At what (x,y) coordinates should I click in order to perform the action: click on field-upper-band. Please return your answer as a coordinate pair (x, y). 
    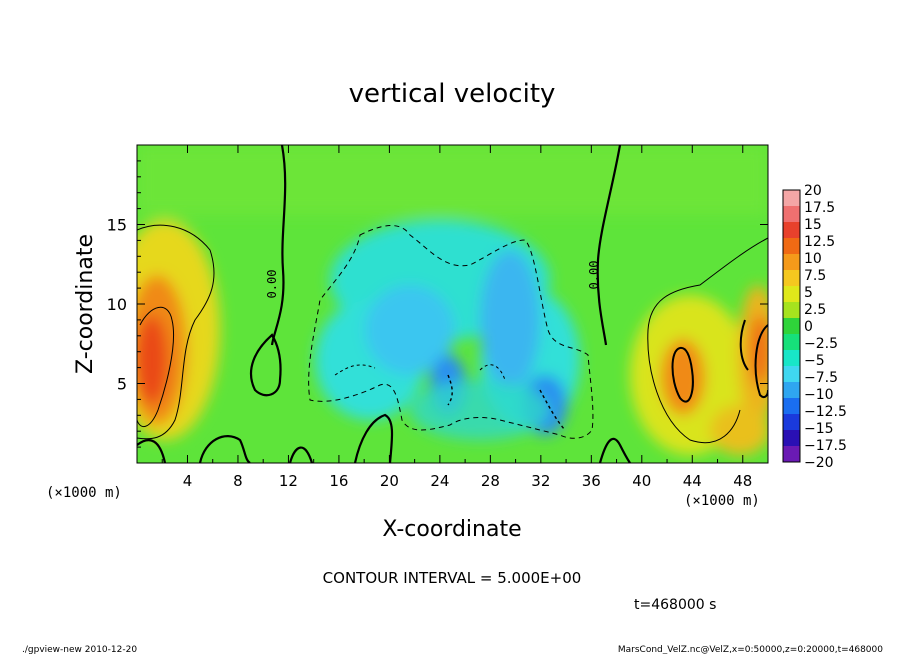
    Looking at the image, I should click on (452, 180).